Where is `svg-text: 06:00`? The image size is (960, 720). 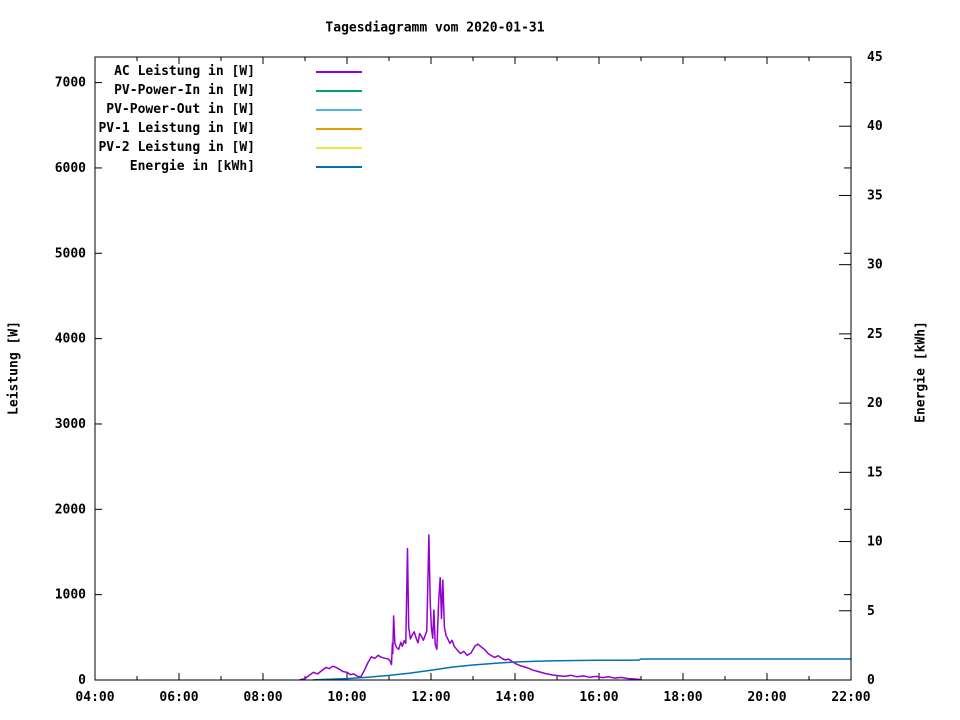
svg-text: 06:00 is located at coordinates (178, 697).